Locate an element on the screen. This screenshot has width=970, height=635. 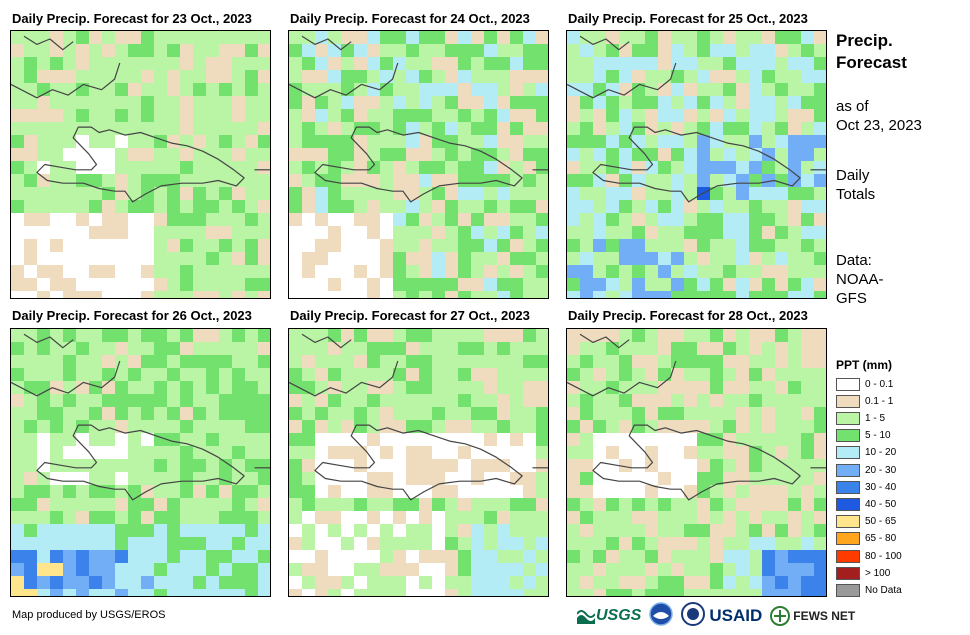
legend-label: No Data is located at coordinates (883, 590).